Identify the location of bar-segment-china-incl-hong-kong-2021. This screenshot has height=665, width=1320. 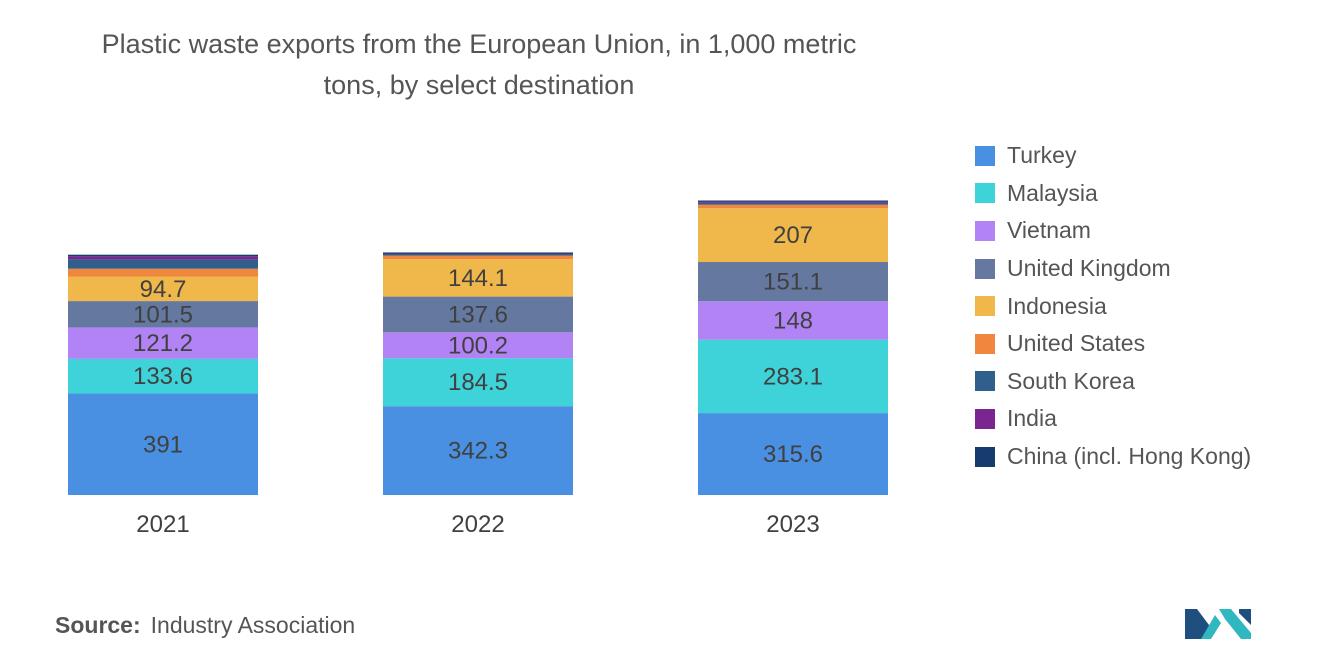
(163, 255).